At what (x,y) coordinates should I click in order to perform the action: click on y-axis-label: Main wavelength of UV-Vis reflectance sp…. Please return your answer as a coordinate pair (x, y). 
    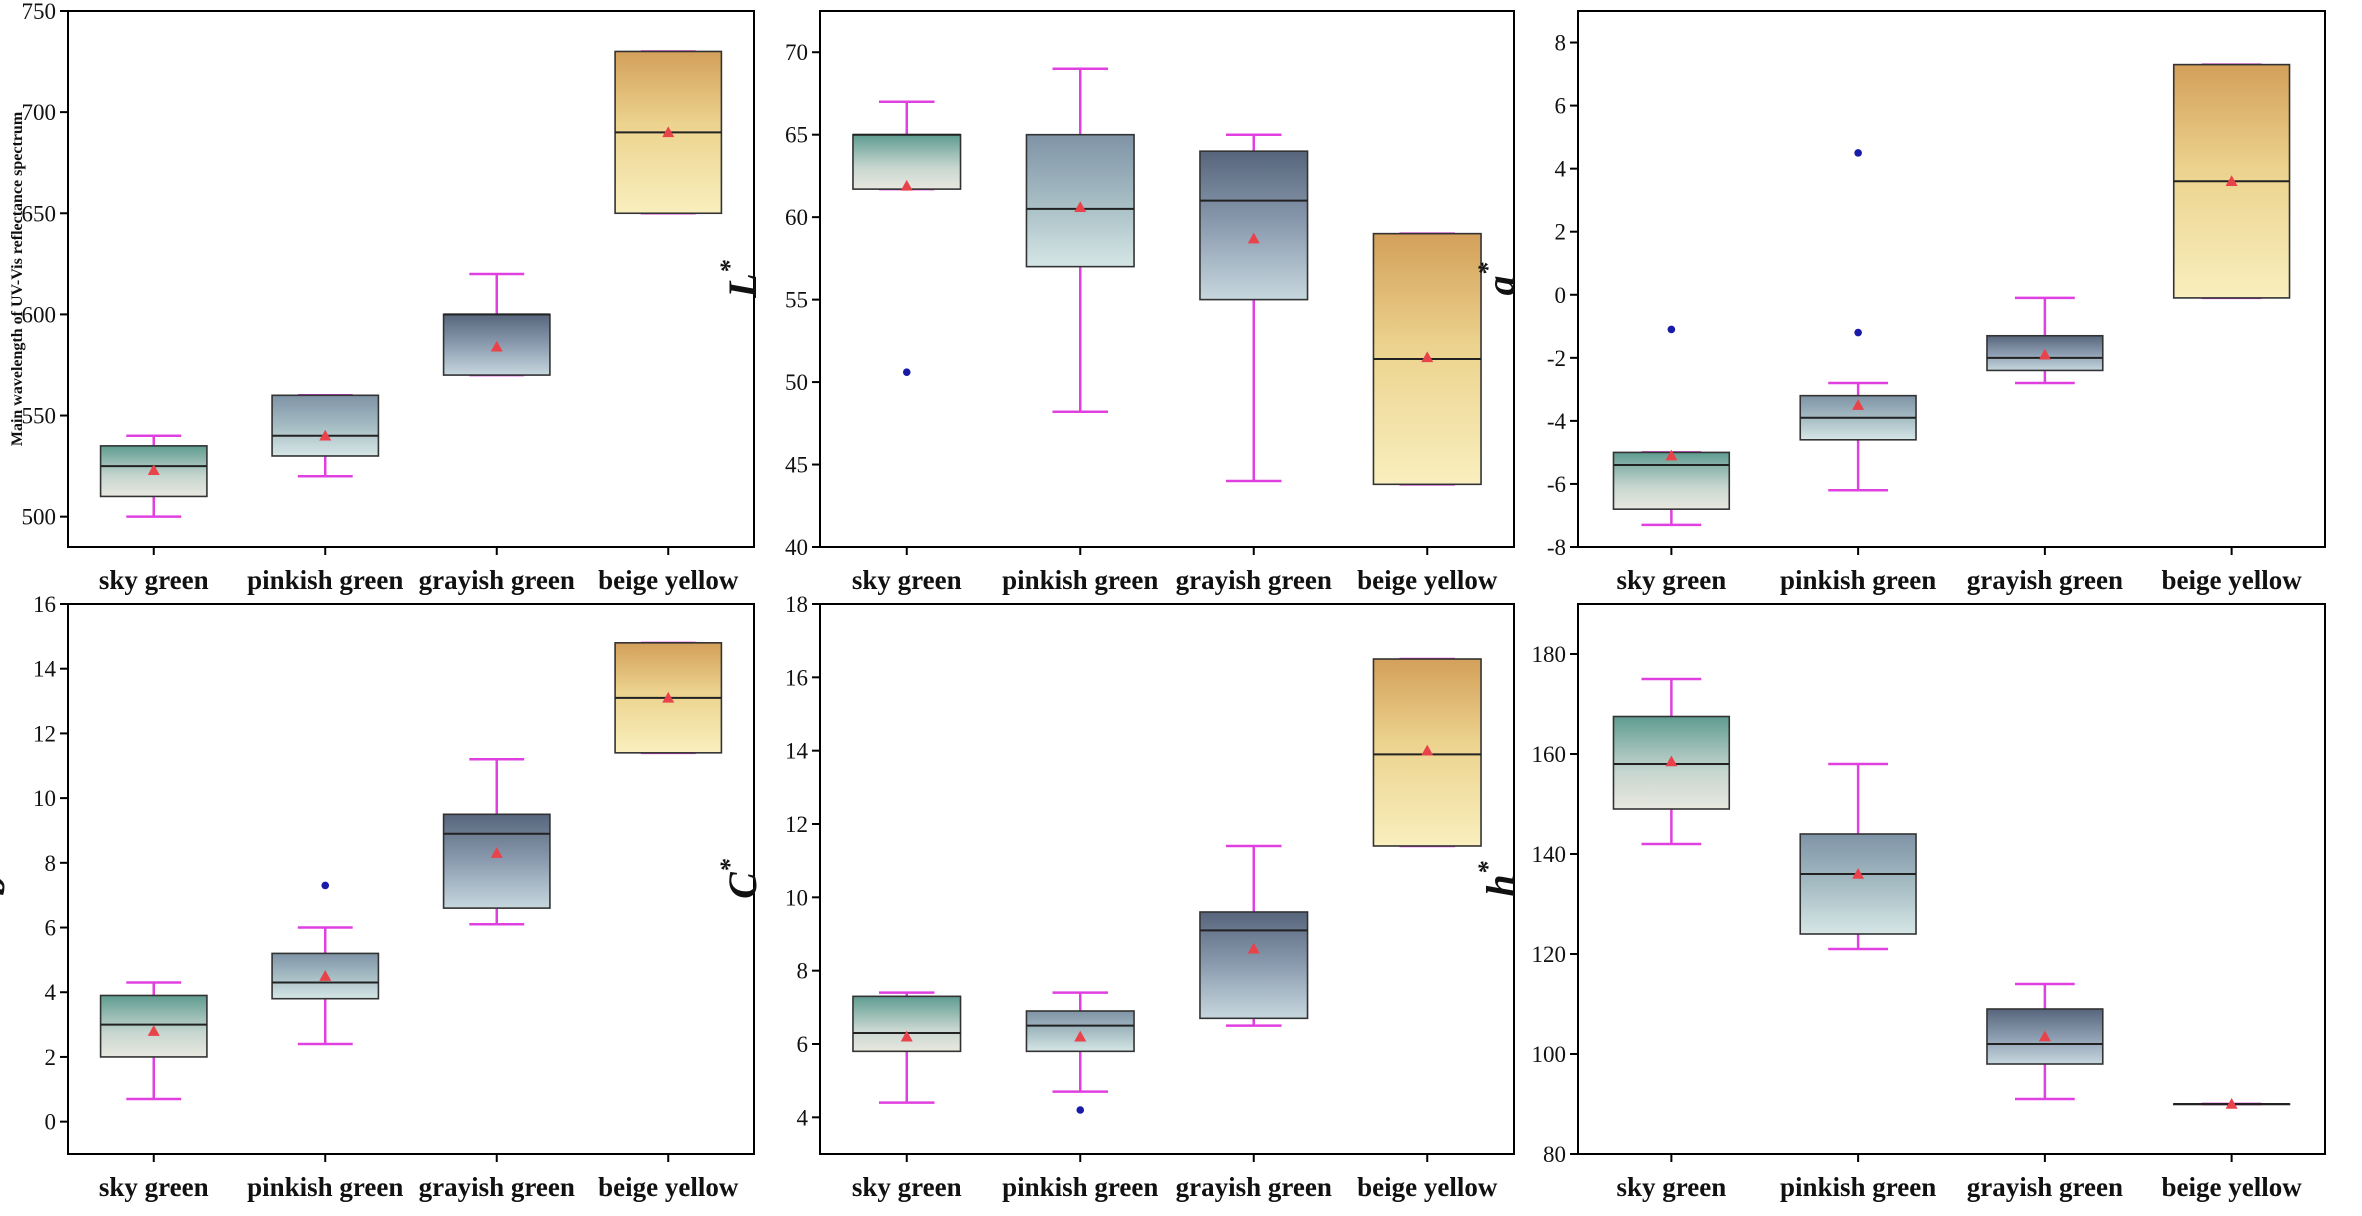
    Looking at the image, I should click on (17, 278).